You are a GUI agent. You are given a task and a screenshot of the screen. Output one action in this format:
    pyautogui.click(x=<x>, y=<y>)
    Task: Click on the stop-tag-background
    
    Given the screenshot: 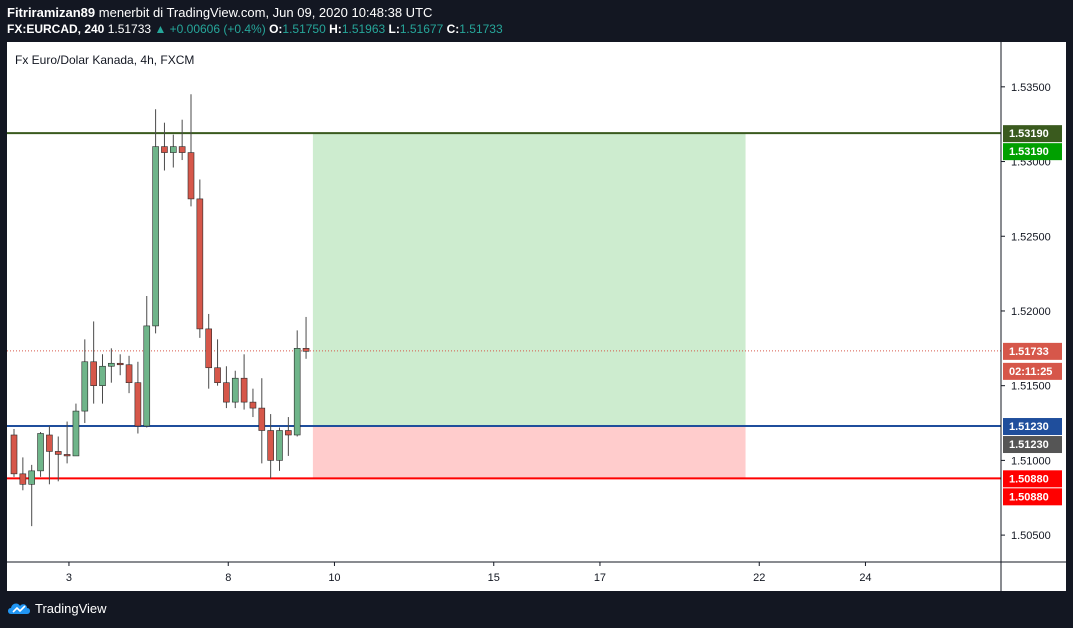 What is the action you would take?
    pyautogui.click(x=1032, y=479)
    